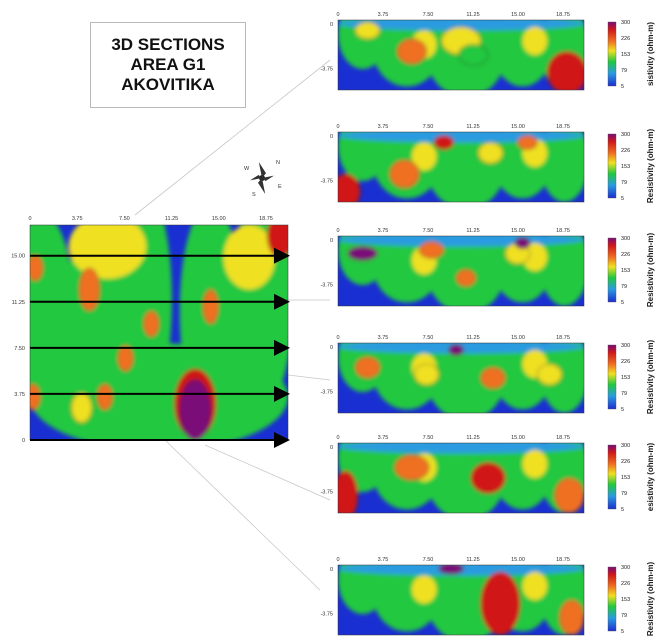  I want to click on compass-label: N, so click(278, 163).